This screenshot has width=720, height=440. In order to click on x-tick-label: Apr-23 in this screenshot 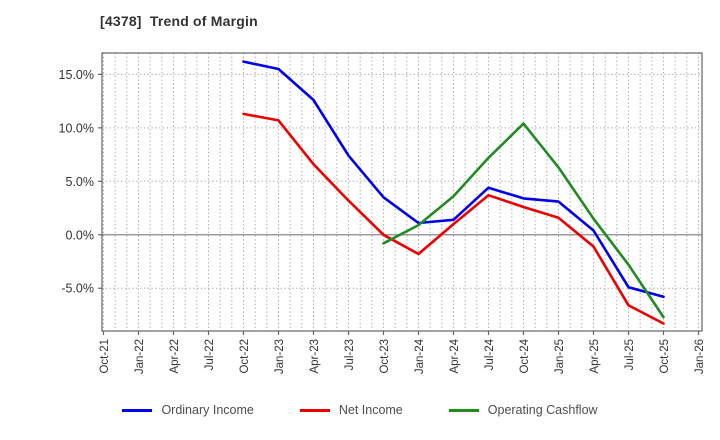, I will do `click(315, 356)`.